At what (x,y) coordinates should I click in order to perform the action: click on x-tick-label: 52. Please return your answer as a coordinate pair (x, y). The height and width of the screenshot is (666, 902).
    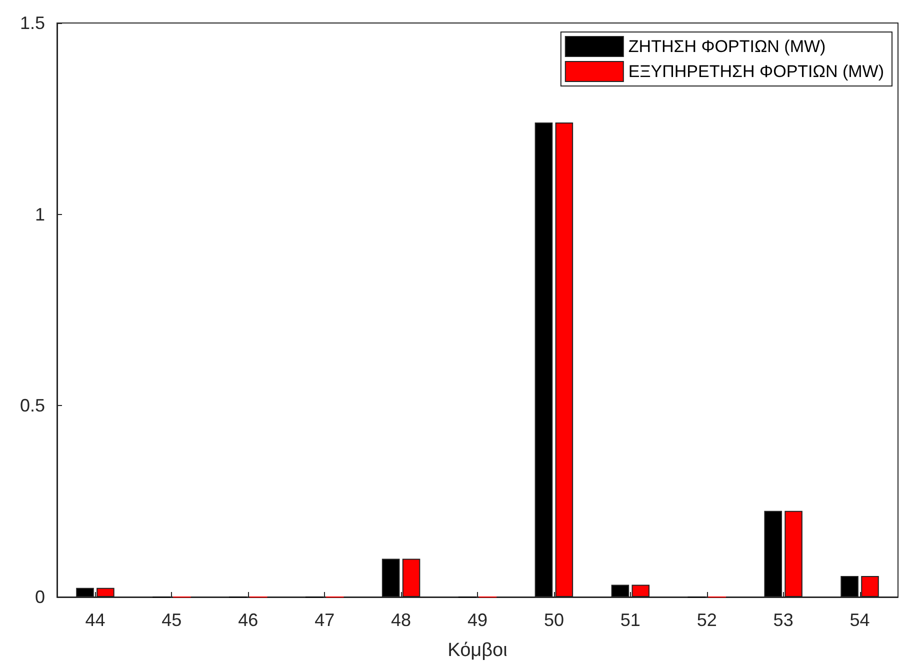
    Looking at the image, I should click on (706, 620).